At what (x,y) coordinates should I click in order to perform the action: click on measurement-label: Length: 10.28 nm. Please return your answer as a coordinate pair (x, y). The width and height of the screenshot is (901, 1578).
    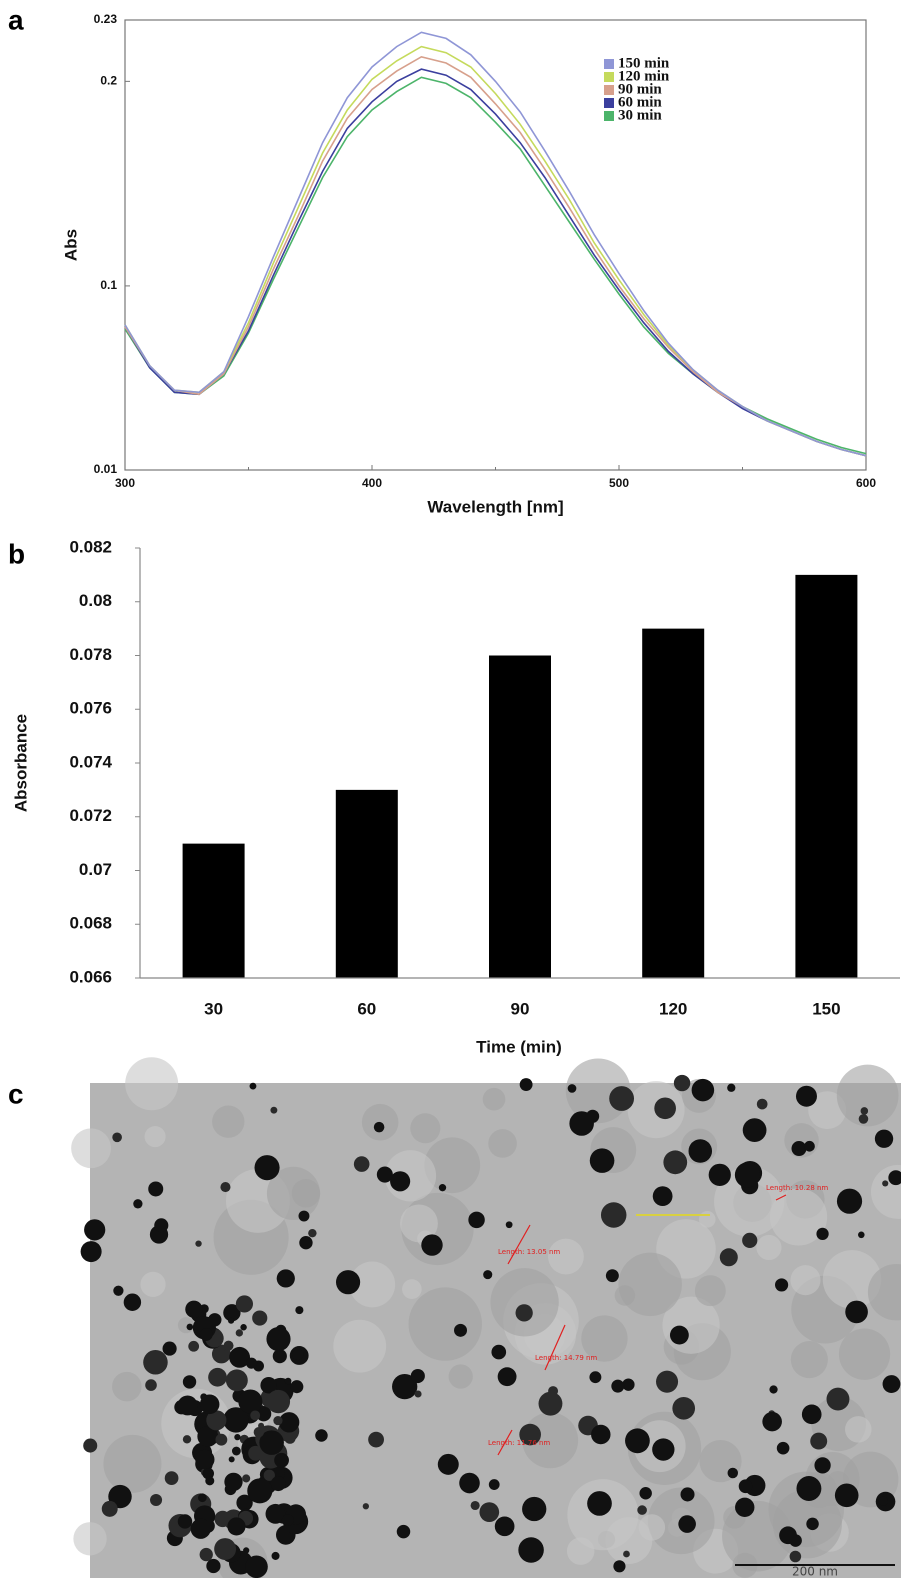
    Looking at the image, I should click on (797, 1188).